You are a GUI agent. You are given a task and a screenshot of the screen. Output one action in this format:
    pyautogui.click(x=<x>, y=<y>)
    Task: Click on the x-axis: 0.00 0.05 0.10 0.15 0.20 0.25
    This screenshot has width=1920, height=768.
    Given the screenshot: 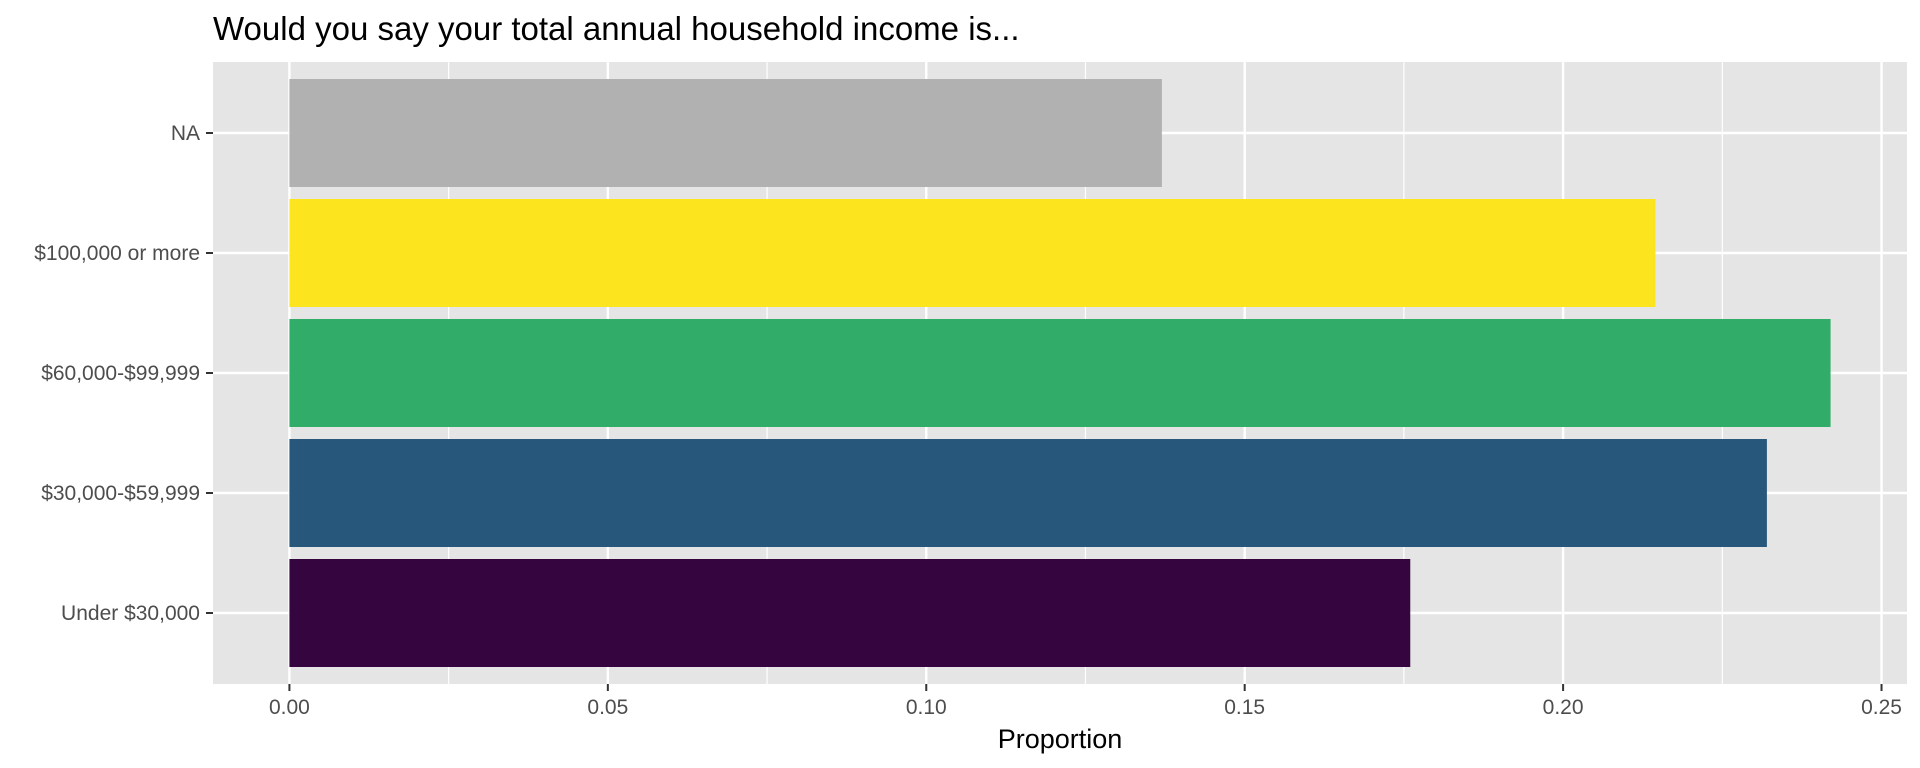 What is the action you would take?
    pyautogui.click(x=1085, y=701)
    